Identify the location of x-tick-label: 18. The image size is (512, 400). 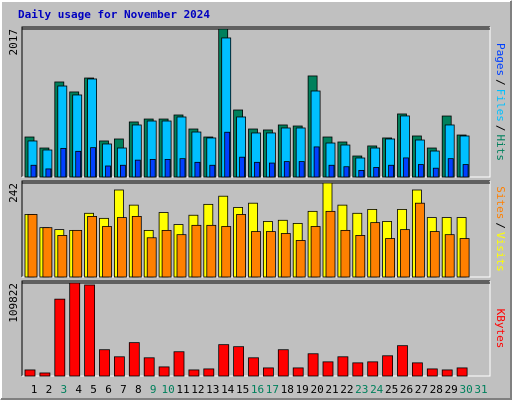
(287, 389).